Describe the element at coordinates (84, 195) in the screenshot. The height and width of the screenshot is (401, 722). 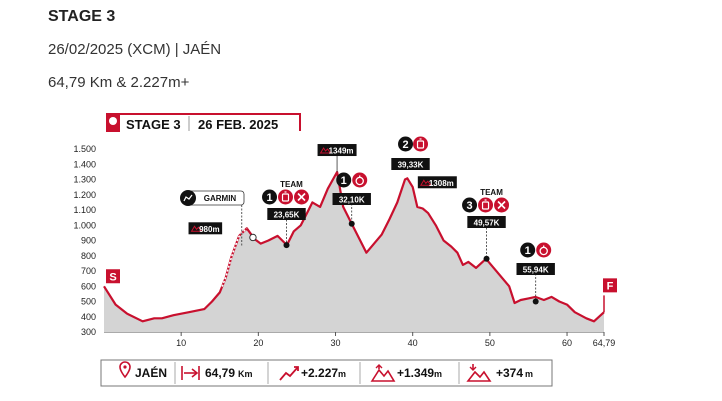
I see `y-tick-label: 1.200` at that location.